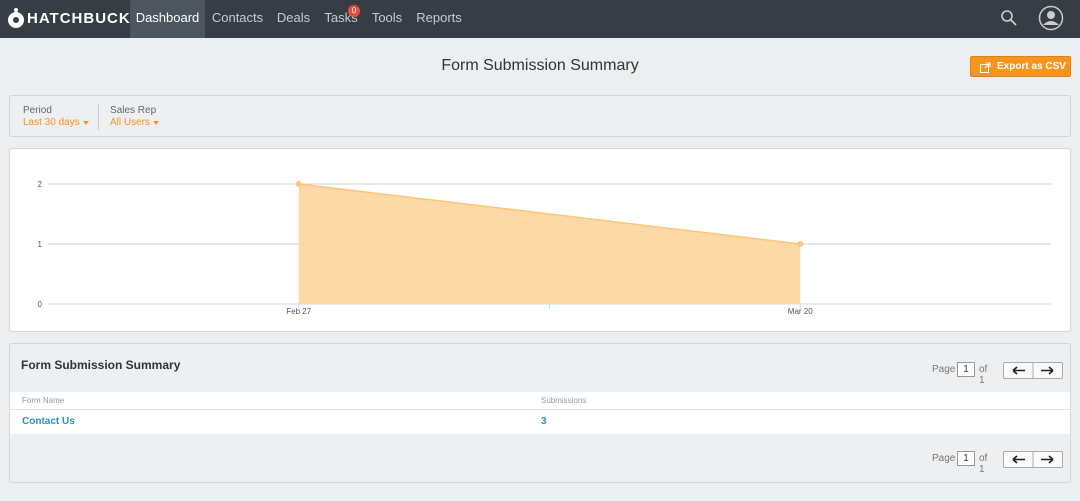  I want to click on table: Form Name Submissions Contact Us 3, so click(540, 413).